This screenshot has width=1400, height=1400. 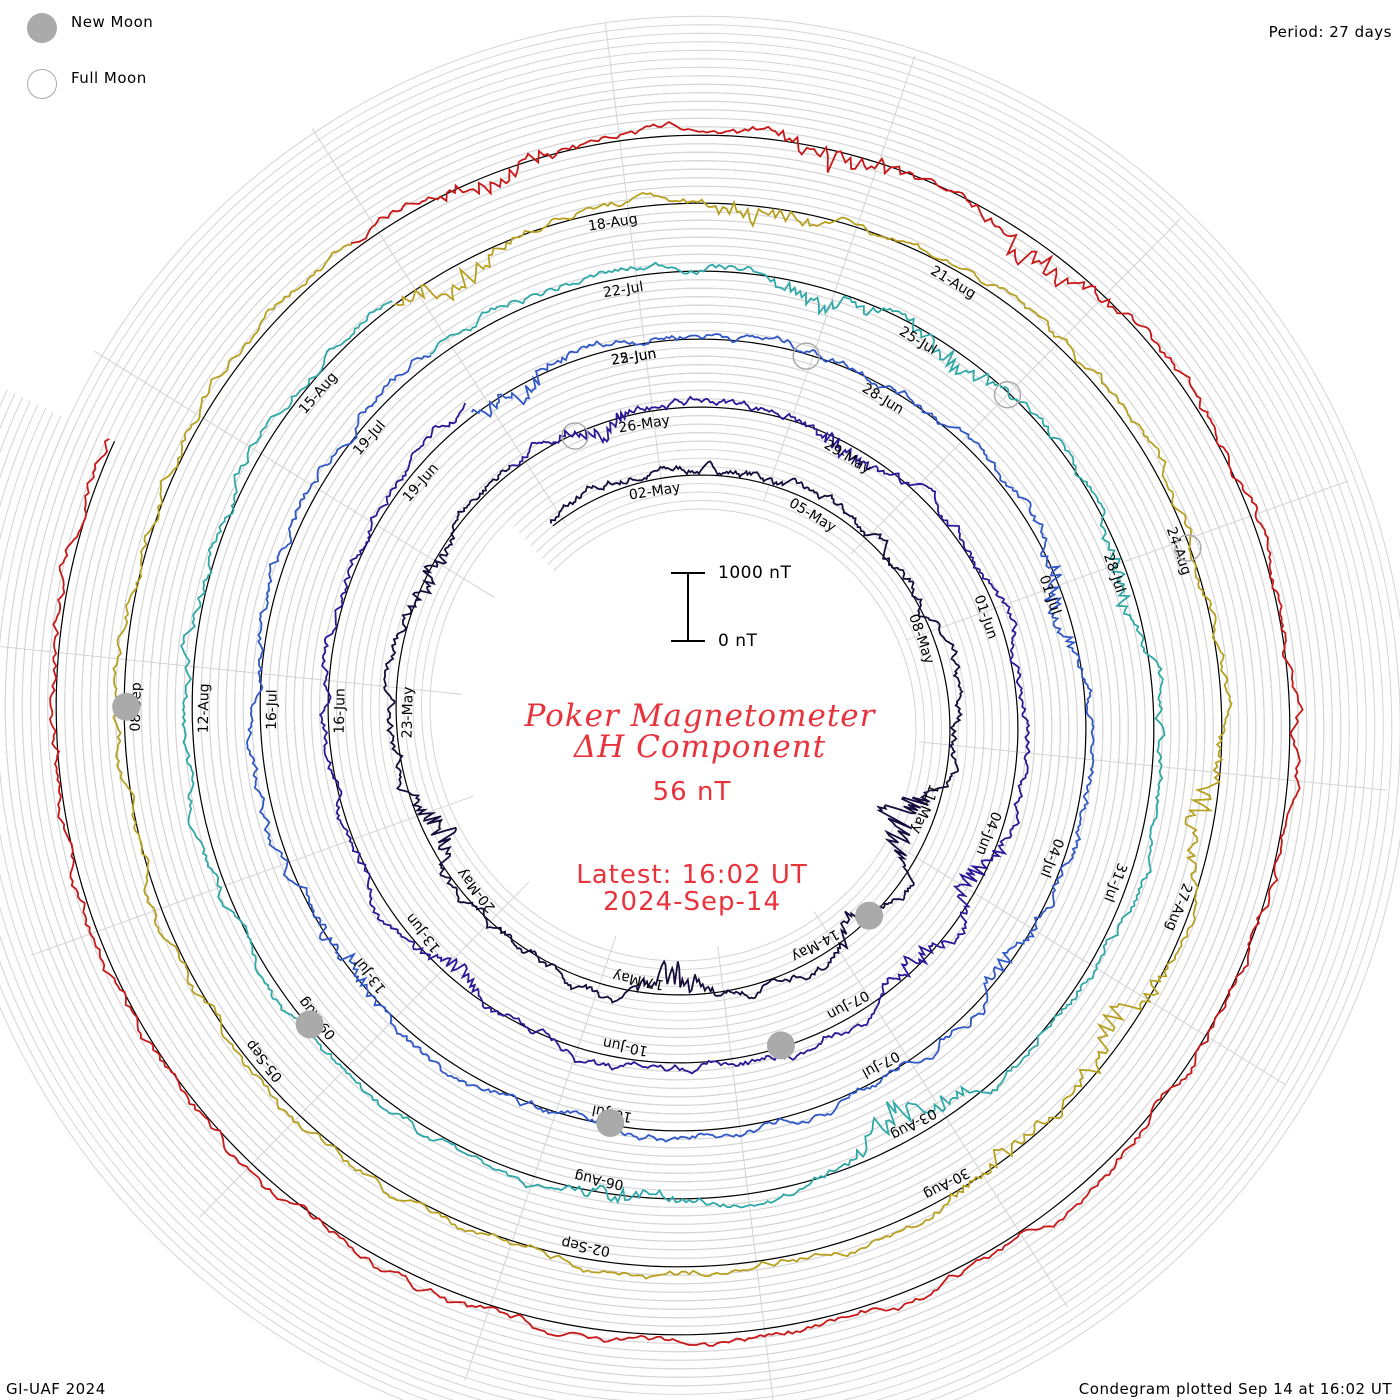 What do you see at coordinates (700, 716) in the screenshot?
I see `chart-title: Poker Magnetometer` at bounding box center [700, 716].